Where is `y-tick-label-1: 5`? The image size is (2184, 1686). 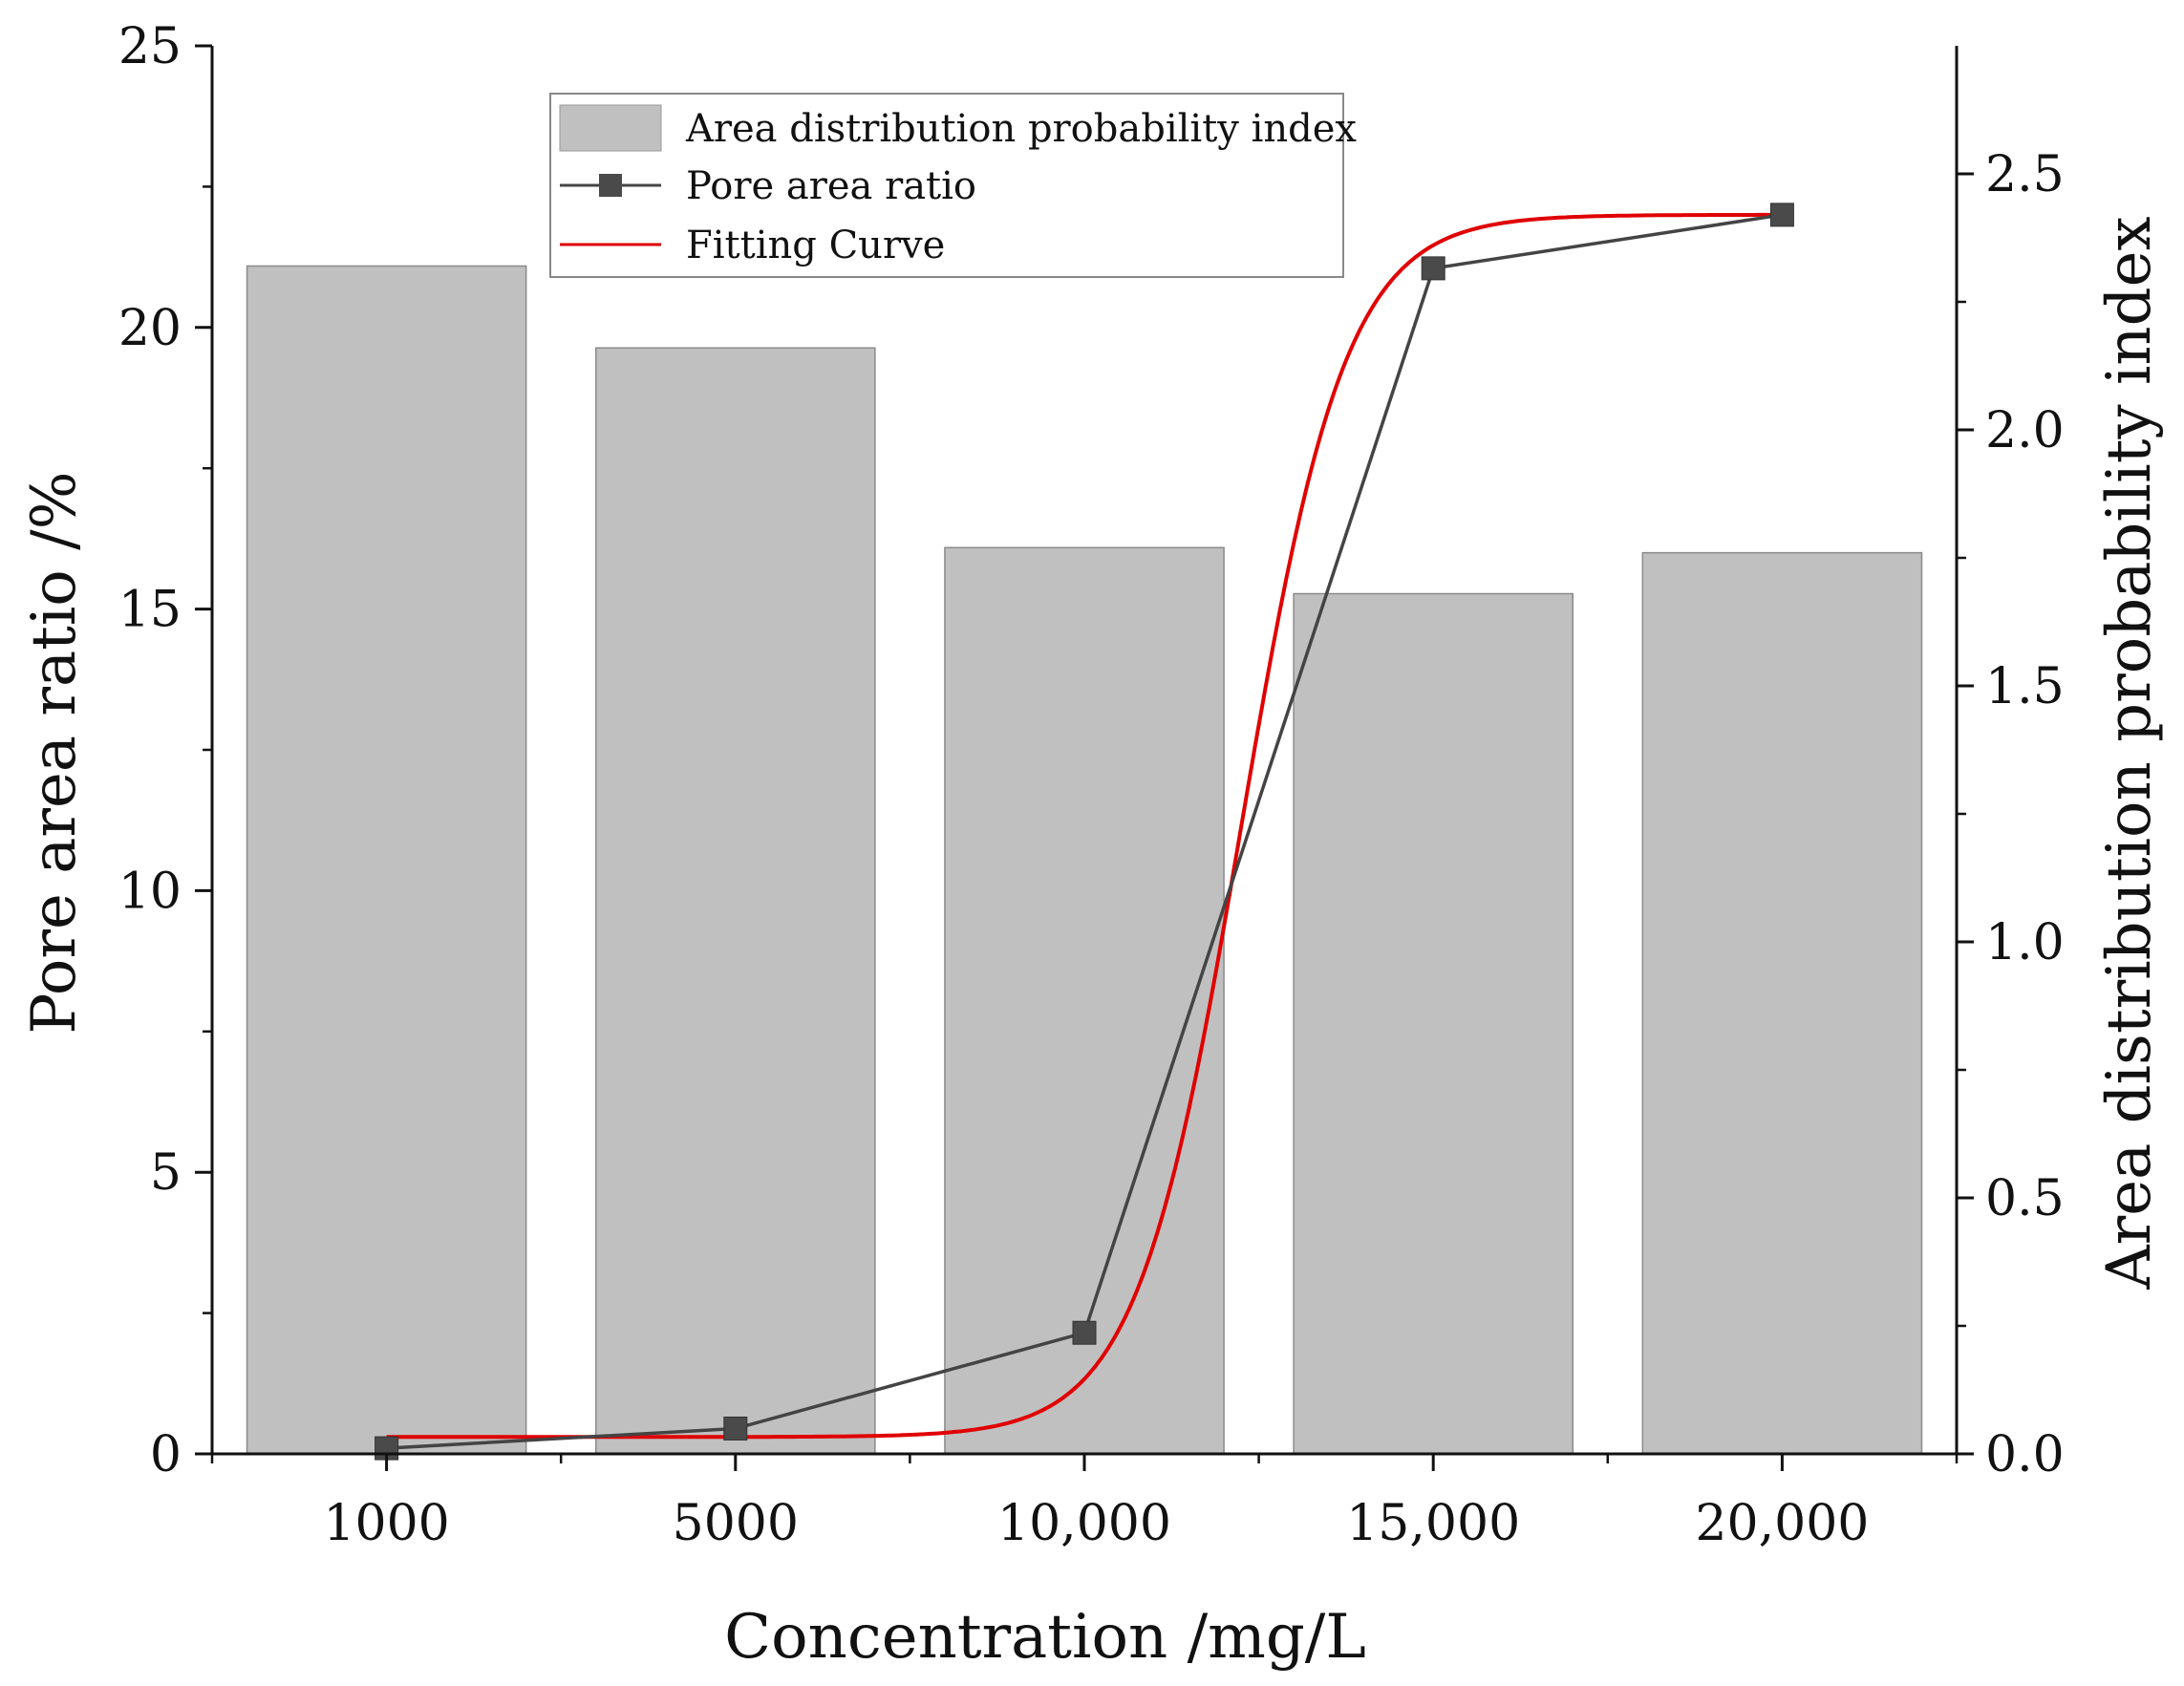 y-tick-label-1: 5 is located at coordinates (166, 1173).